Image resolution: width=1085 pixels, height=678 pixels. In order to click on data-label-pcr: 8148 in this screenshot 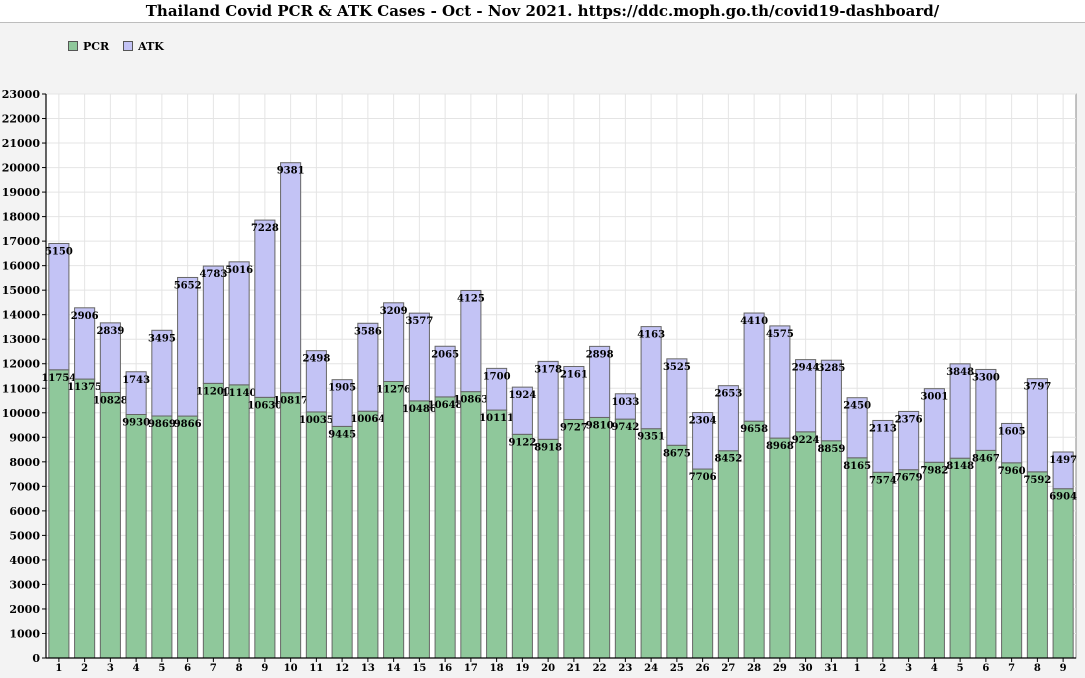, I will do `click(960, 466)`.